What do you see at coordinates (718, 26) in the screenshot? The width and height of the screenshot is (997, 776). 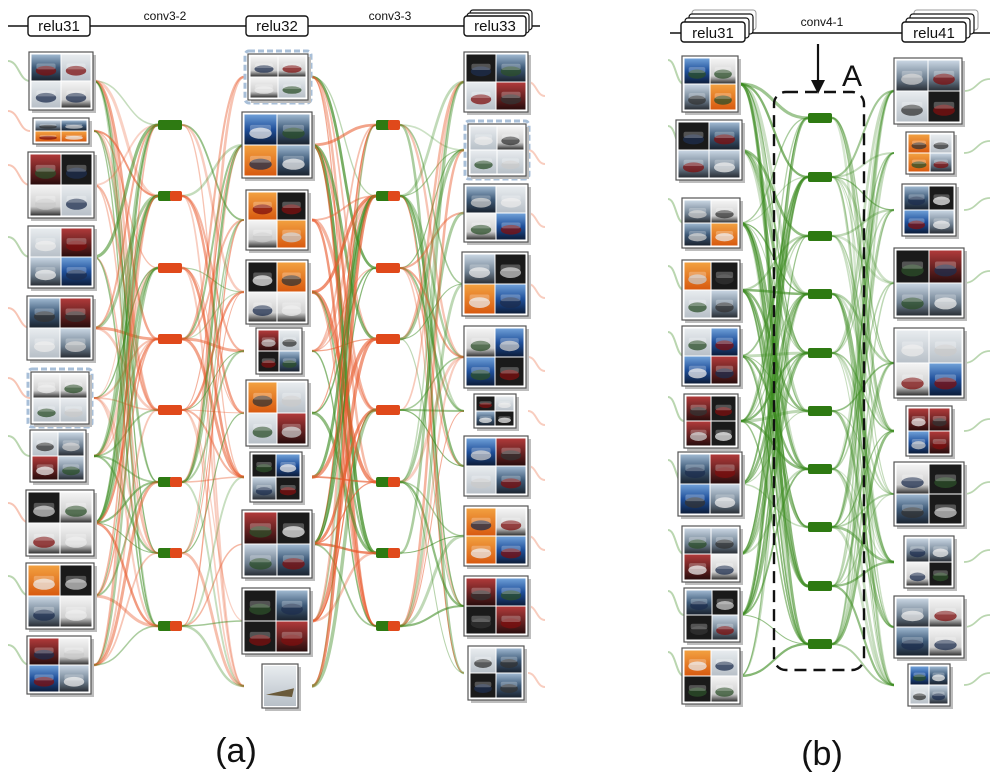 I see `layer-tab-relu31-b: relu31` at bounding box center [718, 26].